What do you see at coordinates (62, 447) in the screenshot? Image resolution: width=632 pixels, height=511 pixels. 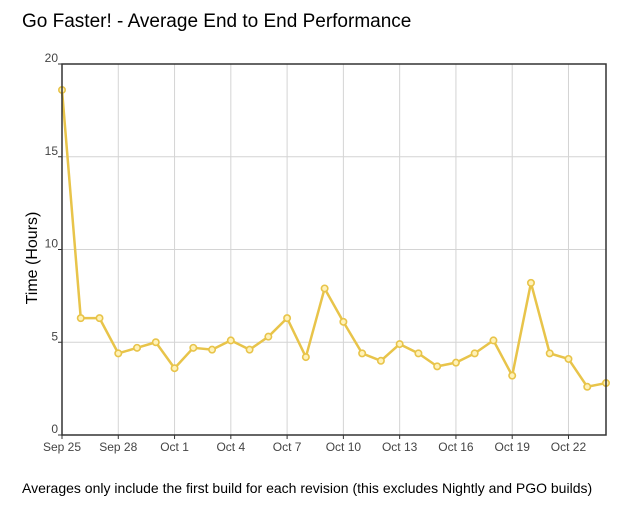 I see `x-tick-label: Sep 25` at bounding box center [62, 447].